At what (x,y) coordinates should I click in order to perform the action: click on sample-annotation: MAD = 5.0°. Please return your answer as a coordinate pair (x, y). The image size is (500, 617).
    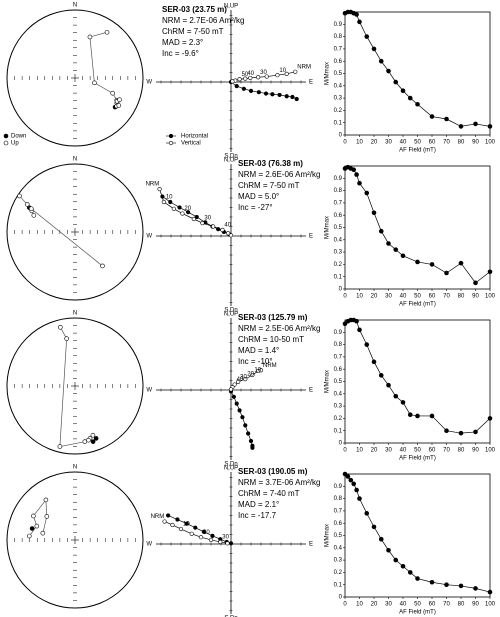
    Looking at the image, I should click on (258, 196).